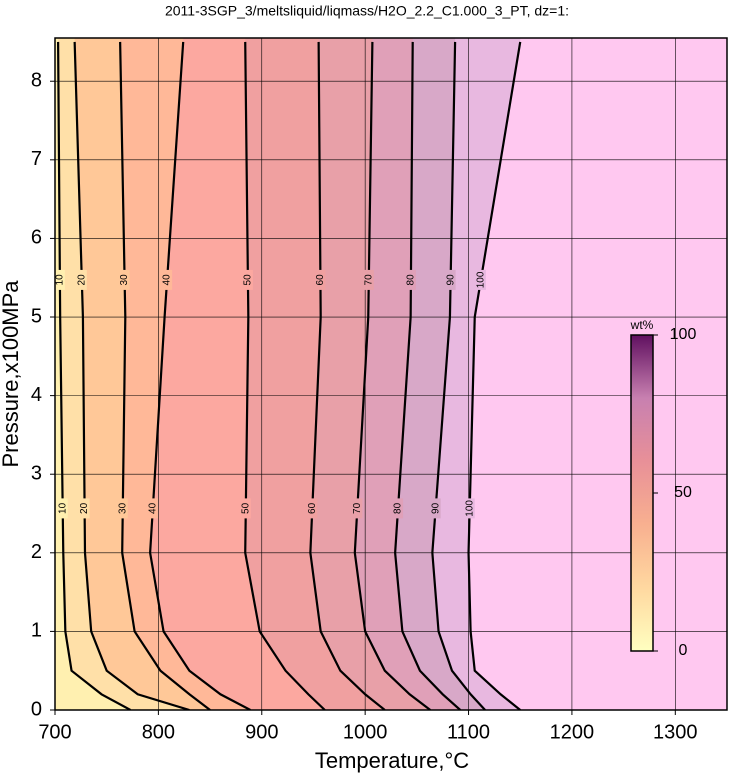 This screenshot has width=734, height=776. What do you see at coordinates (36, 709) in the screenshot?
I see `y-tick-label: 0` at bounding box center [36, 709].